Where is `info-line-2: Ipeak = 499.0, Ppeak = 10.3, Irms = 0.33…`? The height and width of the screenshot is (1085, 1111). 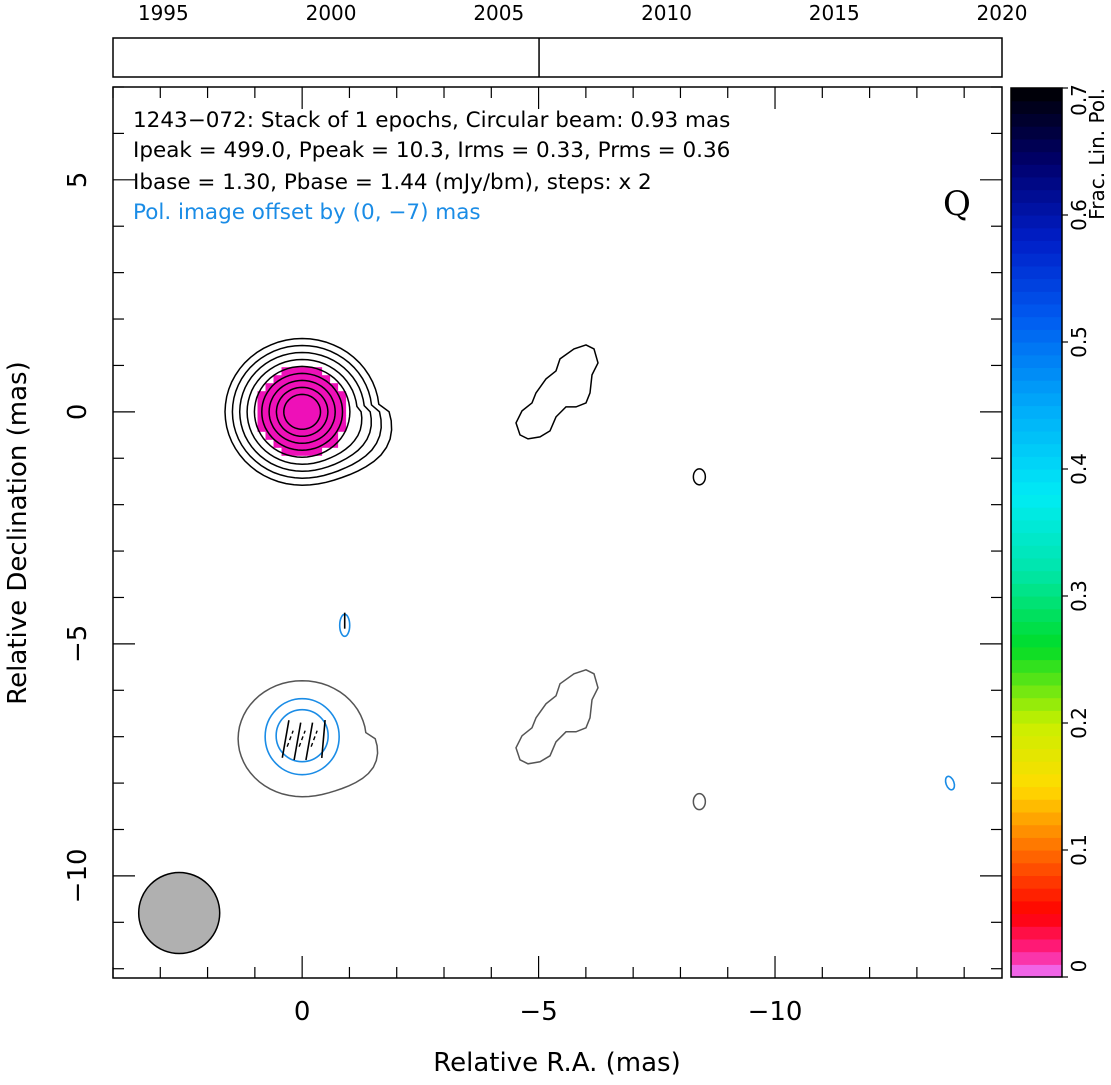 info-line-2: Ipeak = 499.0, Ppeak = 10.3, Irms = 0.33… is located at coordinates (431, 150).